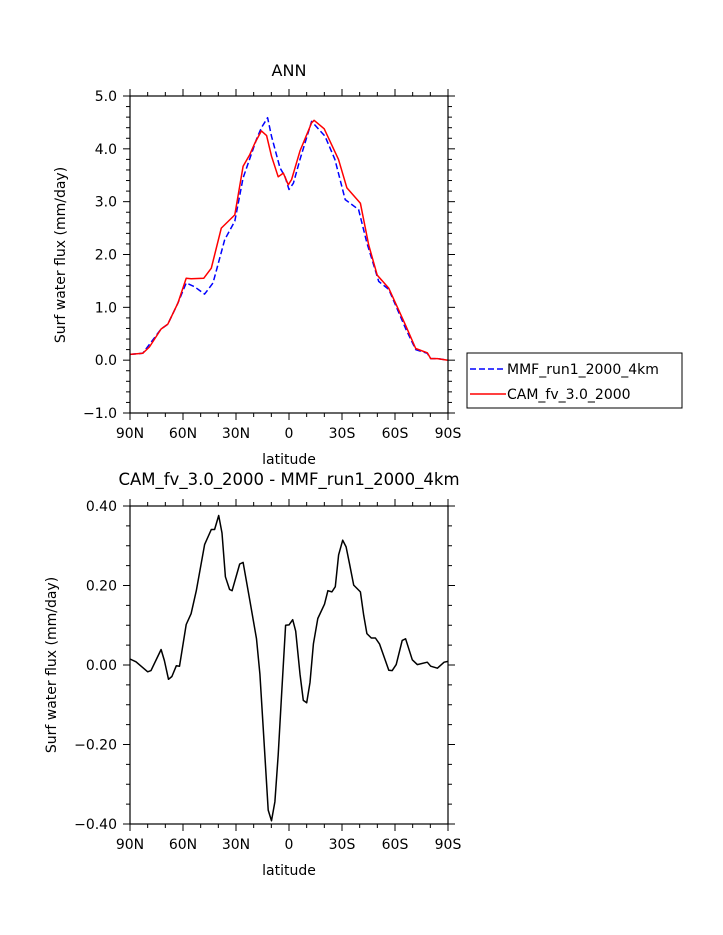 The image size is (723, 935). Describe the element at coordinates (106, 308) in the screenshot. I see `y-tick-label: 1.0` at that location.